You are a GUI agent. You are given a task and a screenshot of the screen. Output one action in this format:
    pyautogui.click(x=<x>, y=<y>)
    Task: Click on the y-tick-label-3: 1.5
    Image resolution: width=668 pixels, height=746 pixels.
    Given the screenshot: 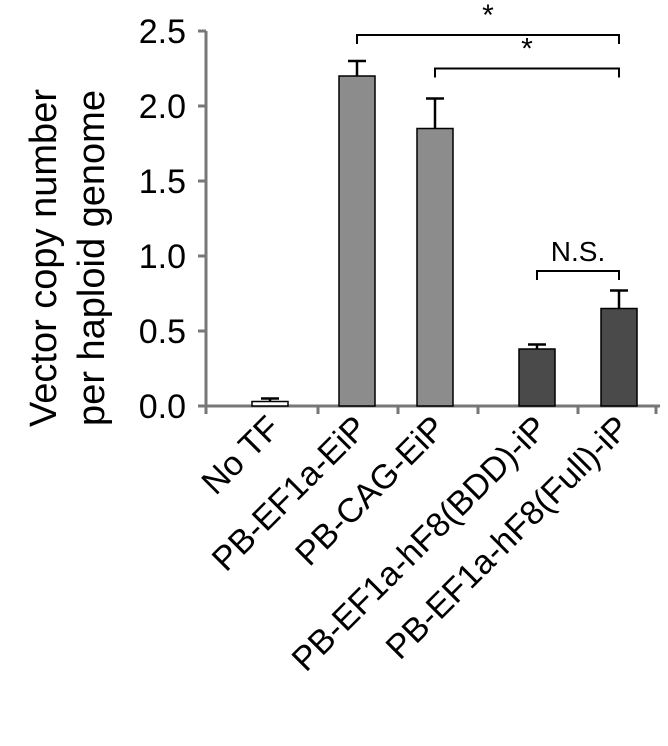 What is the action you would take?
    pyautogui.click(x=162, y=182)
    